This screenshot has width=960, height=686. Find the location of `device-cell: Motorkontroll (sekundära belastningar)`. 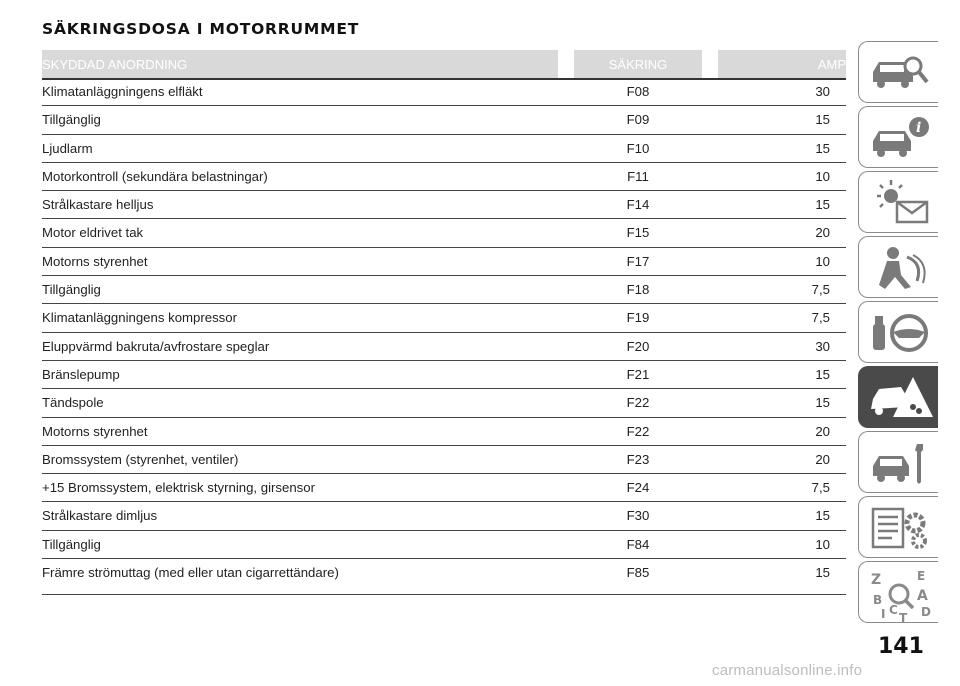

device-cell: Motorkontroll (sekundära belastningar) is located at coordinates (155, 176).